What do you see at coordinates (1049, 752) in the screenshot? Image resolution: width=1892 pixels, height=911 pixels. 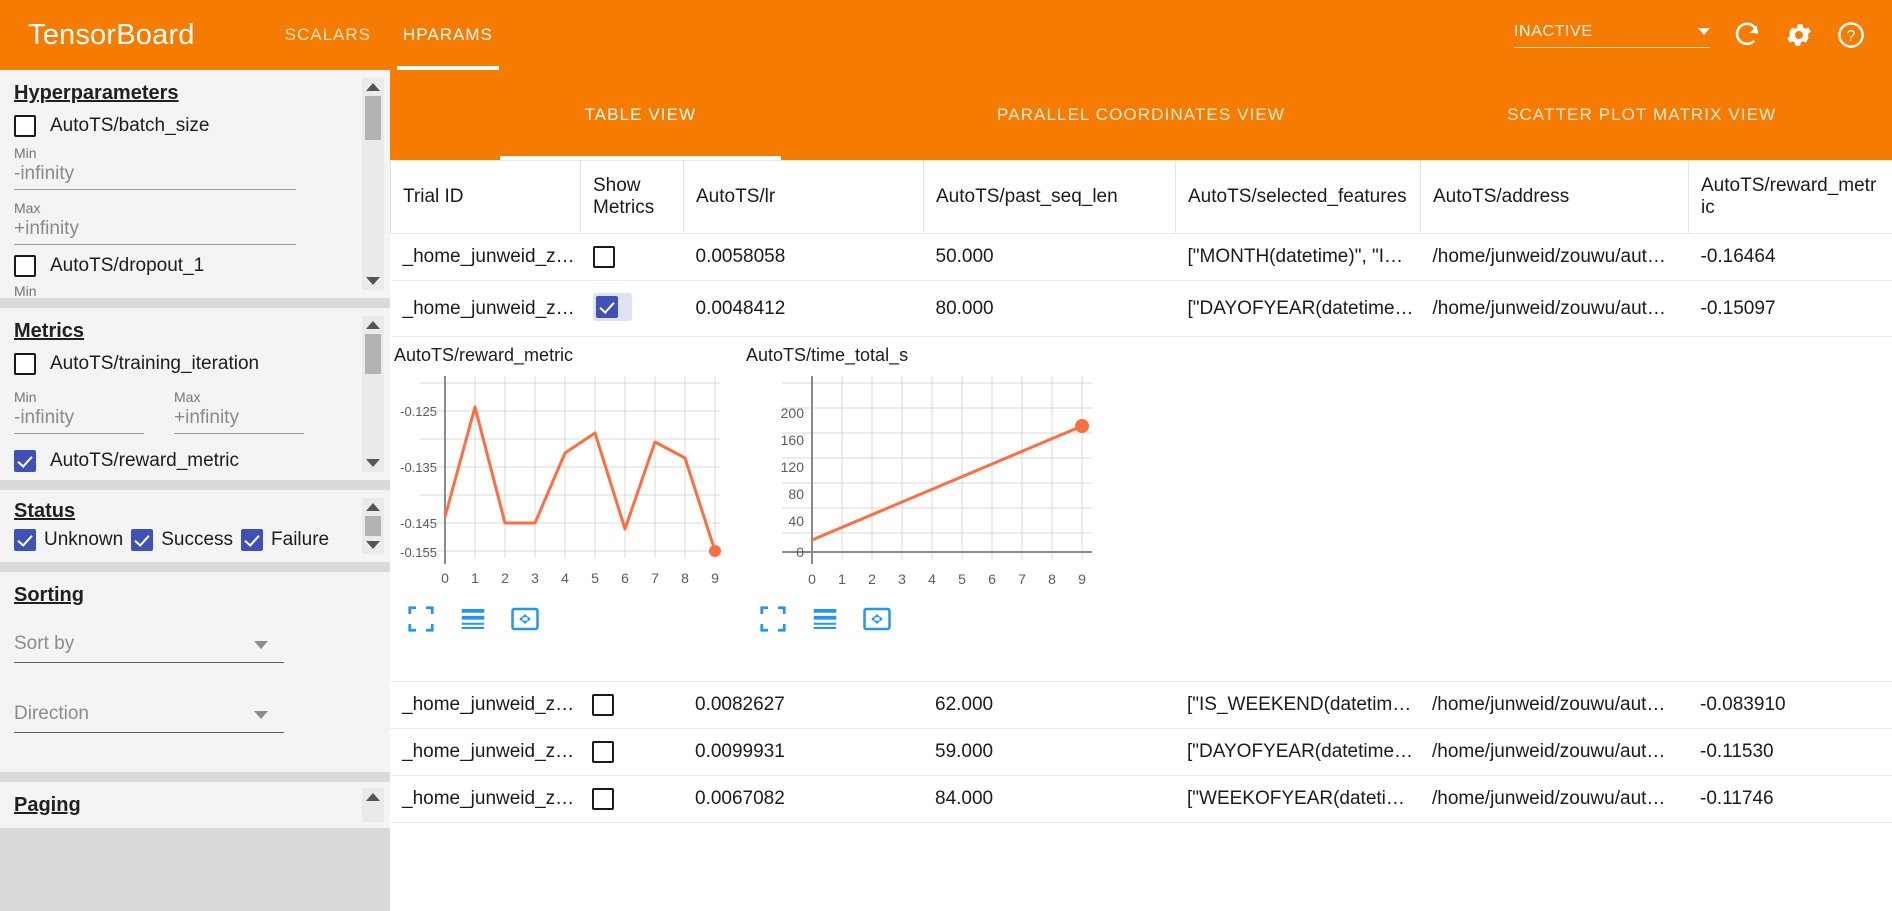 I see `cell-past-seq-len: 59.000` at bounding box center [1049, 752].